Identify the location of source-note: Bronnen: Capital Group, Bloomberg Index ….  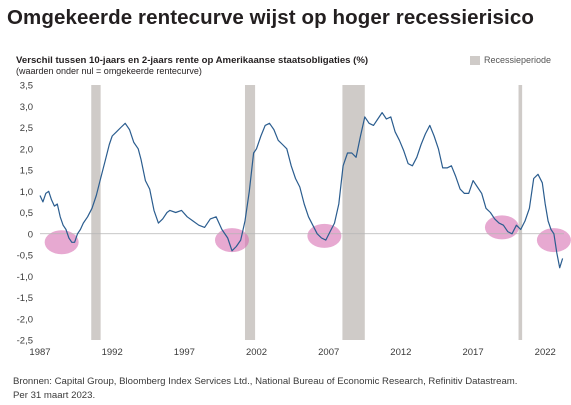
(265, 389).